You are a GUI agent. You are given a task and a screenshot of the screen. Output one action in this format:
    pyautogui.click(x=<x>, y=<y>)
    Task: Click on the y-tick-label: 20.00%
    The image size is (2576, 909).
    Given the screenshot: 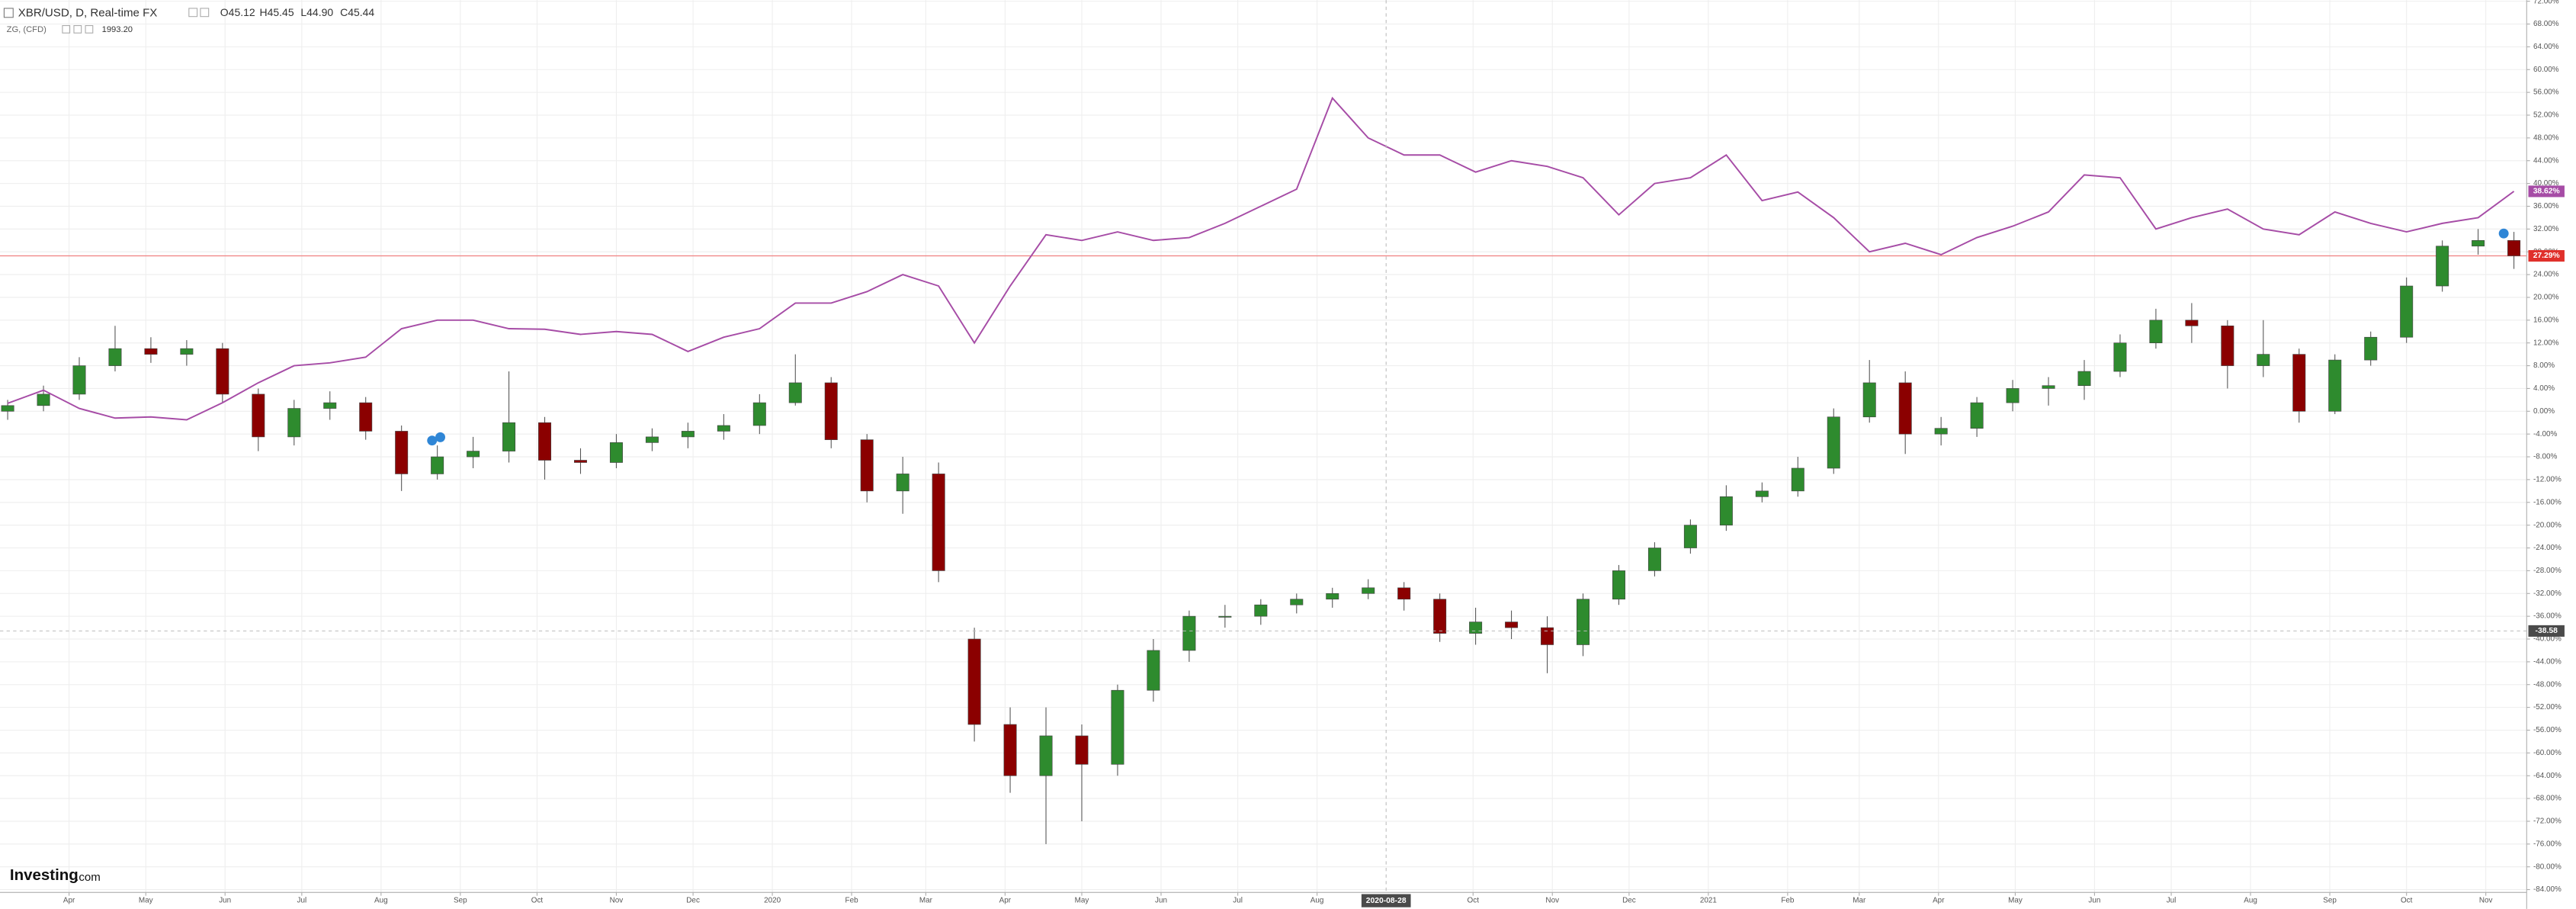 What is the action you would take?
    pyautogui.click(x=2546, y=298)
    